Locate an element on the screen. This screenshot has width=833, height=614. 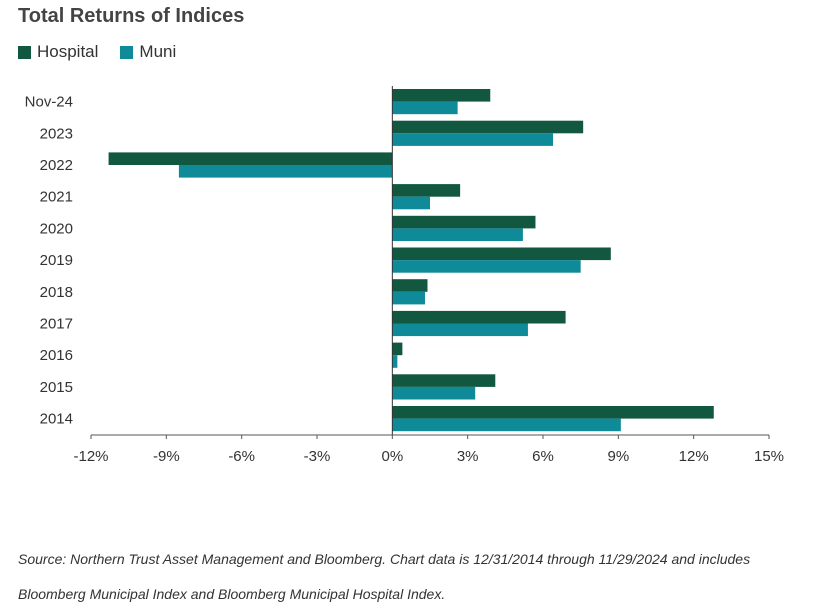
bar-hospital-2023 is located at coordinates (488, 127).